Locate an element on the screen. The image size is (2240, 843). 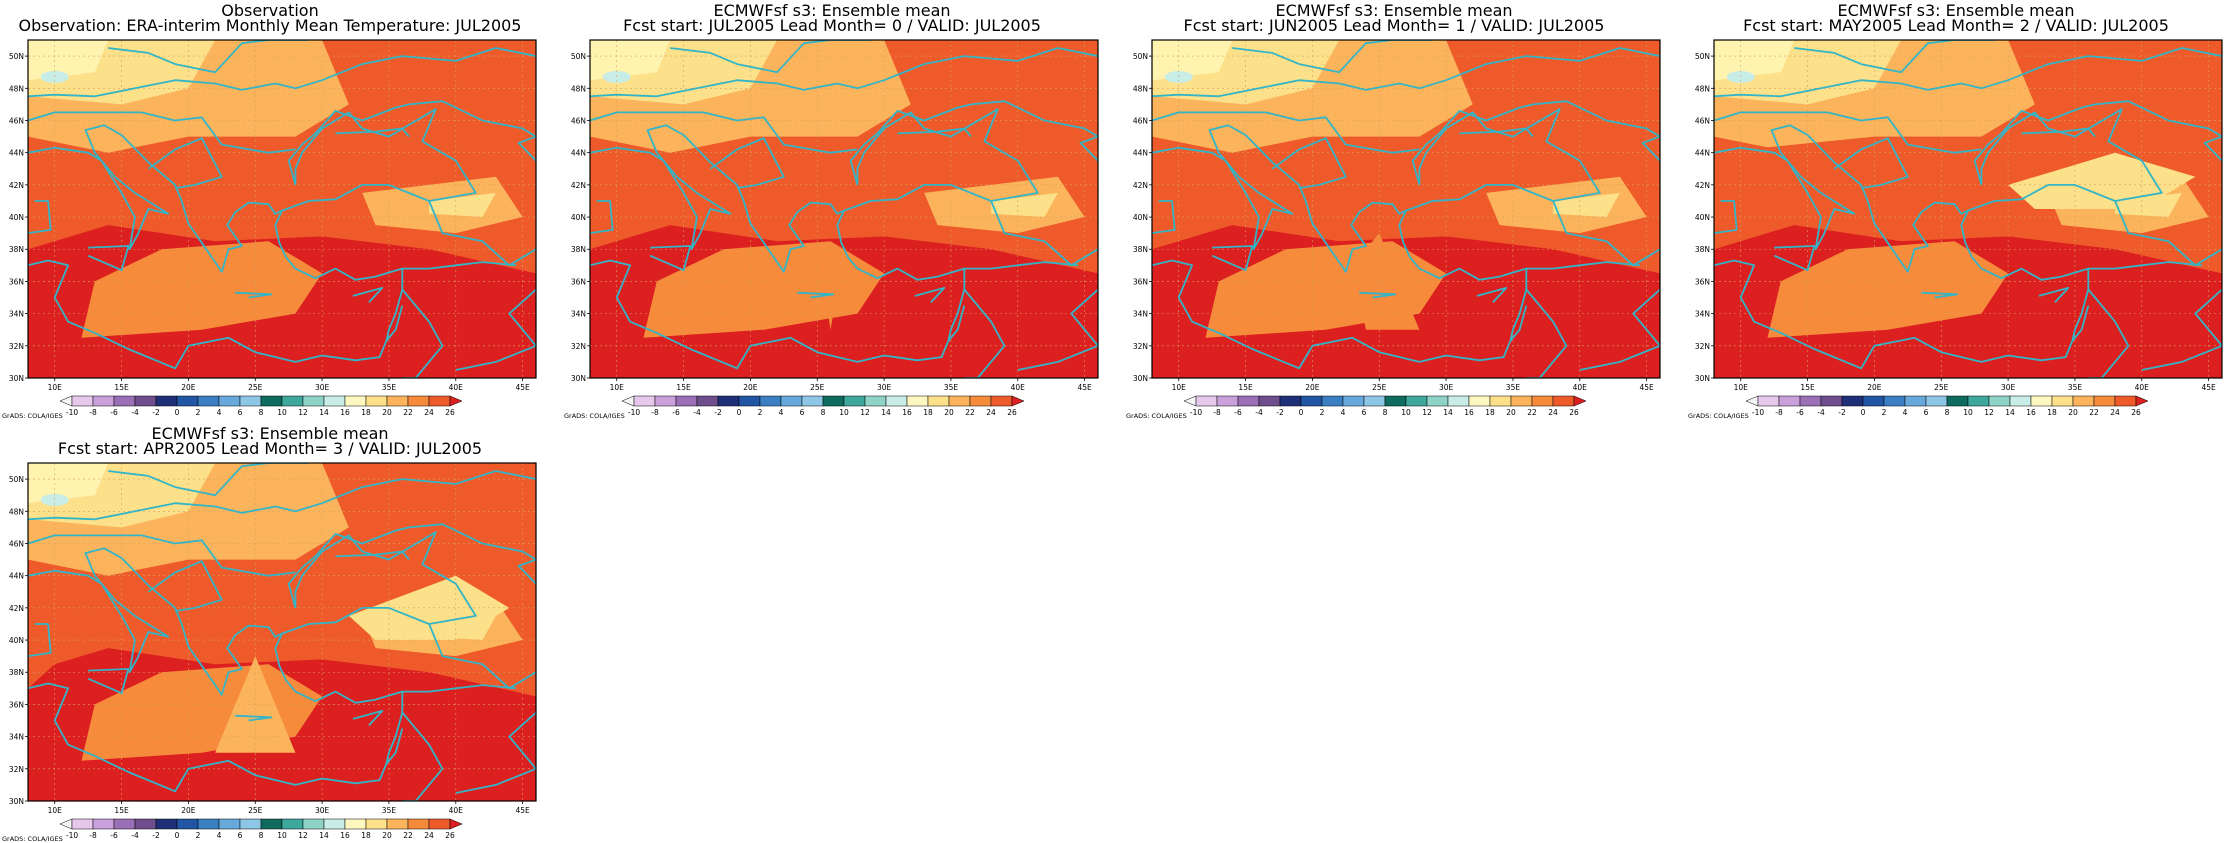
longitude-label: 45E is located at coordinates (1646, 387).